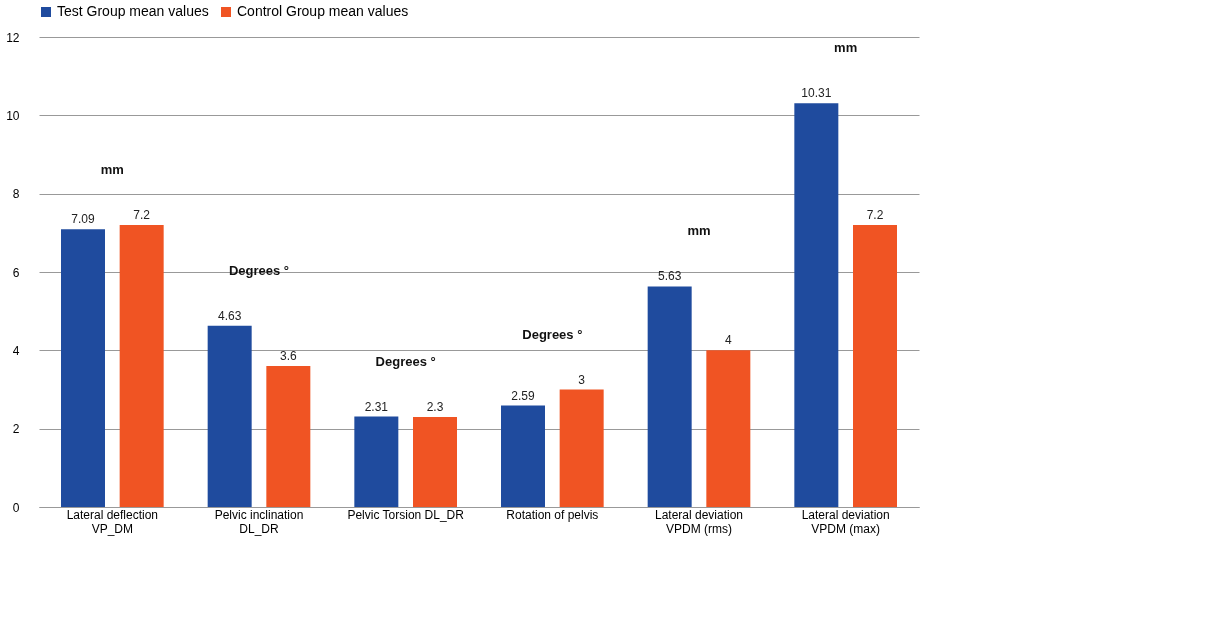 The image size is (1220, 641). What do you see at coordinates (259, 521) in the screenshot?
I see `x-tick-label: Pelvic inclination DL_DR` at bounding box center [259, 521].